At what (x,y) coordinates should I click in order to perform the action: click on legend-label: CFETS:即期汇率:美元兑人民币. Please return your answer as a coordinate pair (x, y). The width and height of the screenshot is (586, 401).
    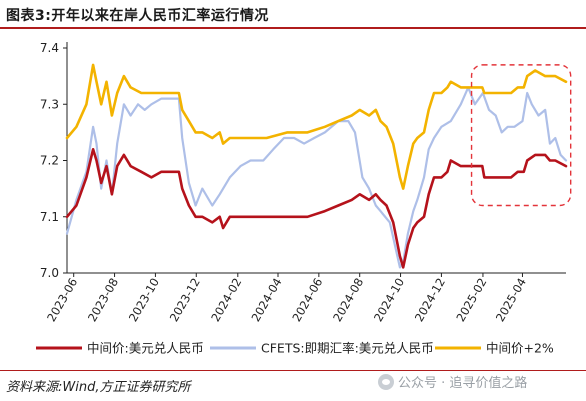
    Looking at the image, I should click on (347, 348).